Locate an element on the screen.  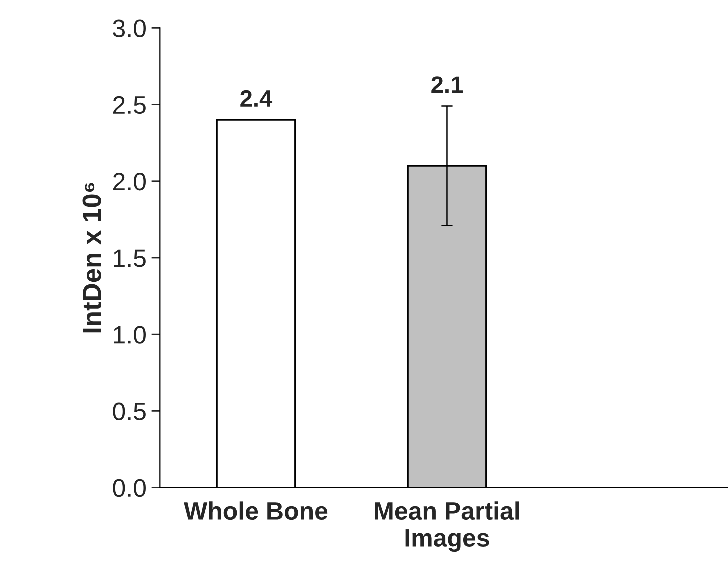
y-tick-label: 2.0 is located at coordinates (129, 181).